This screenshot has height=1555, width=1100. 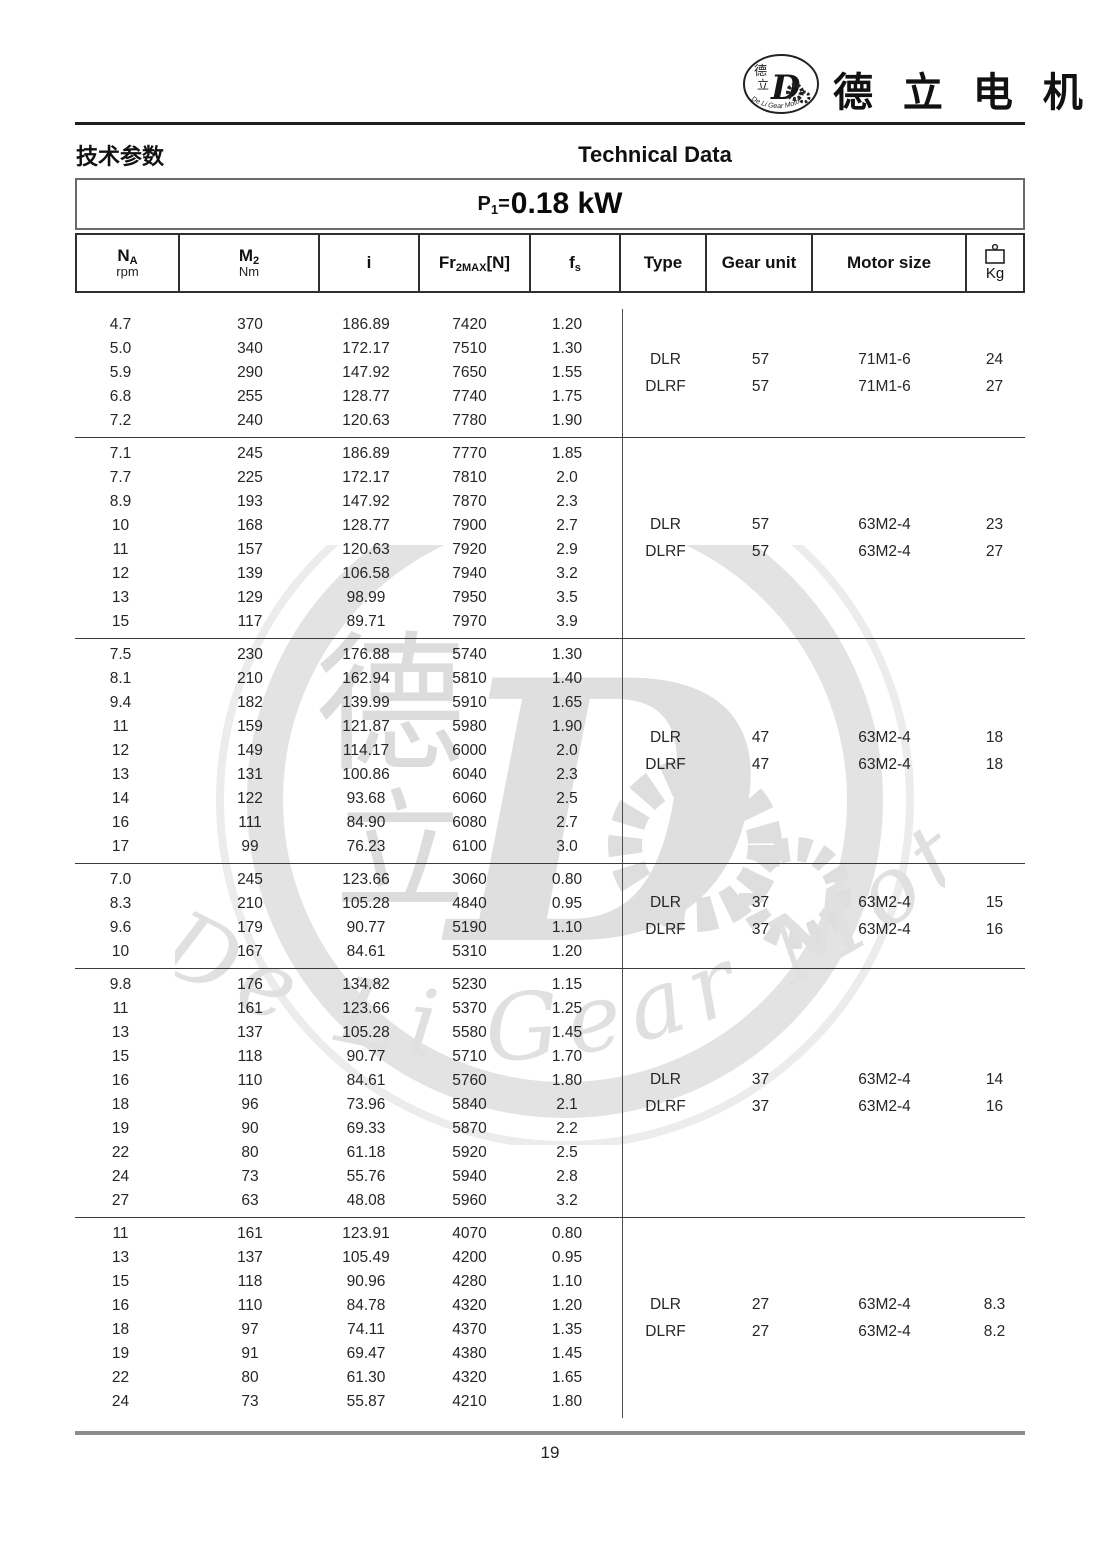 What do you see at coordinates (348, 550) in the screenshot?
I see `table-row: 11 157 120.63 7920 2.9` at bounding box center [348, 550].